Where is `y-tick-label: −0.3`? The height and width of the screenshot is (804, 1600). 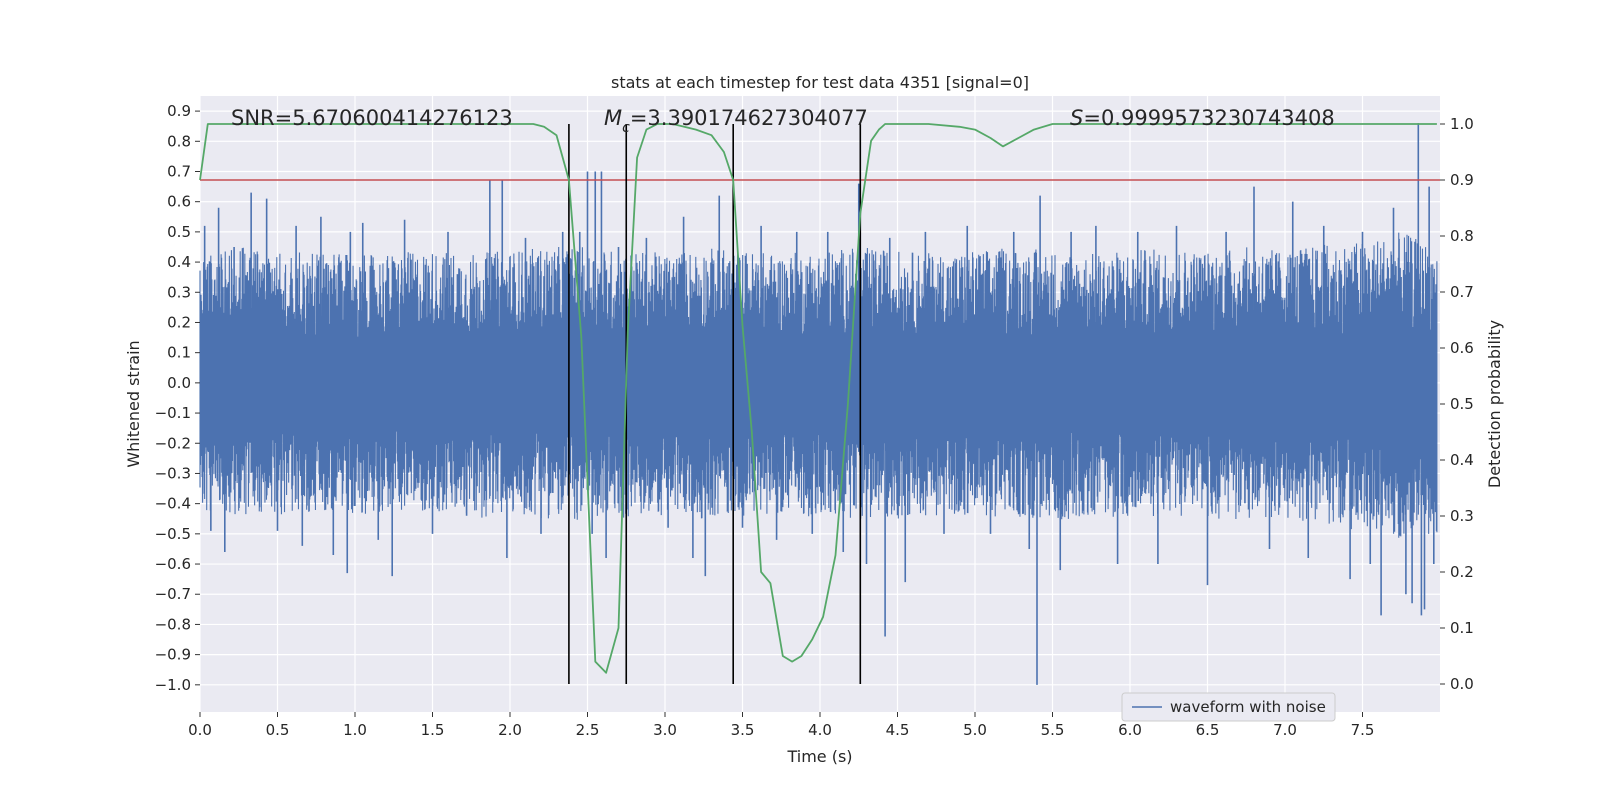
y-tick-label: −0.3 is located at coordinates (173, 473).